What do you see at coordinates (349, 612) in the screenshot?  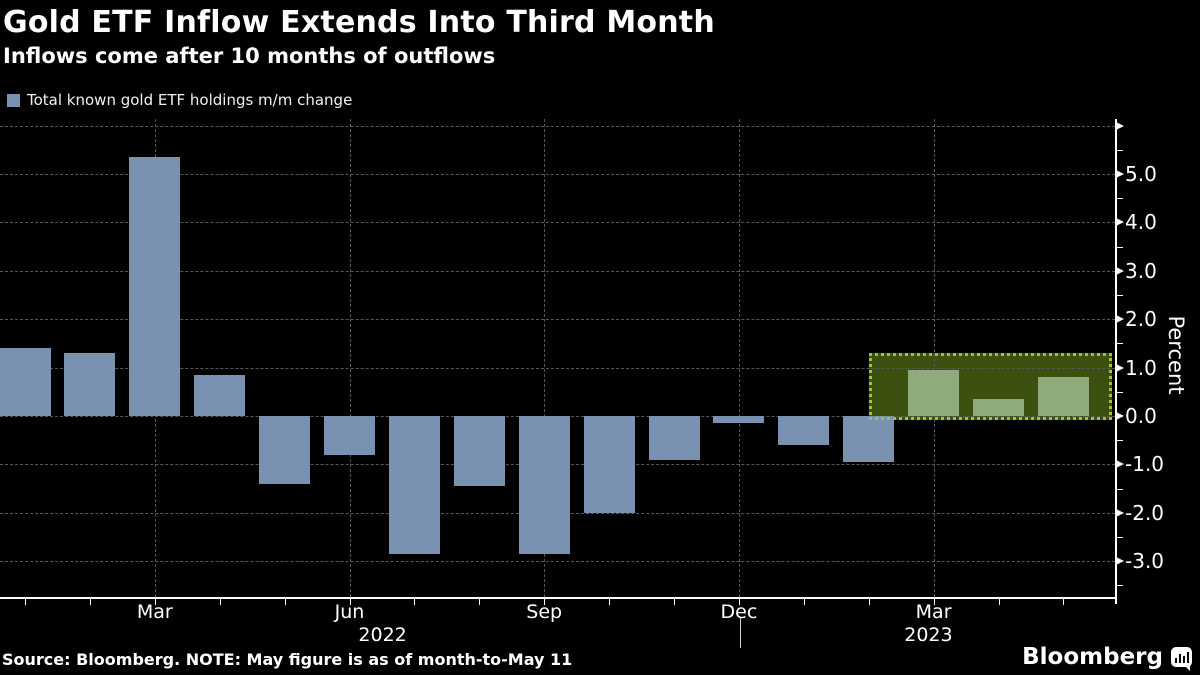 I see `x-axis-month-label: Jun` at bounding box center [349, 612].